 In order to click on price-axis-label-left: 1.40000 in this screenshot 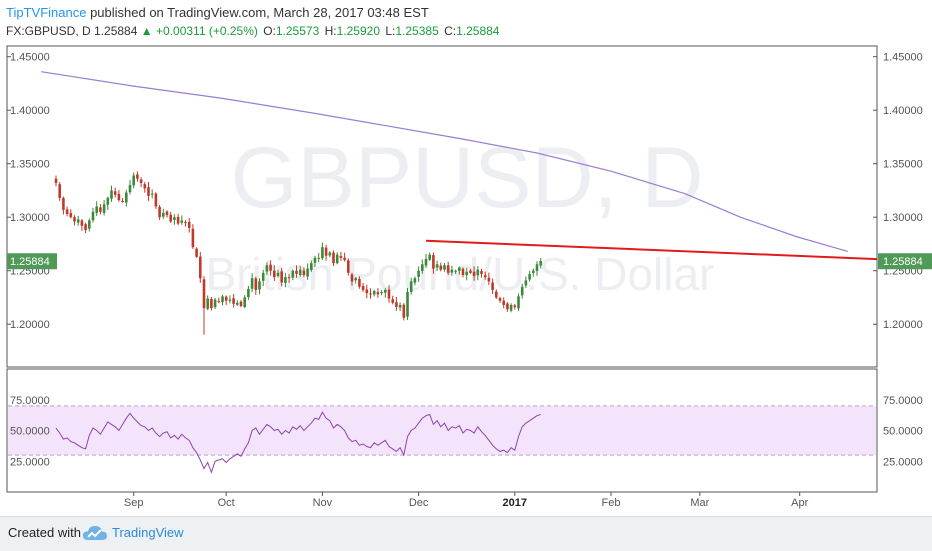, I will do `click(30, 111)`.